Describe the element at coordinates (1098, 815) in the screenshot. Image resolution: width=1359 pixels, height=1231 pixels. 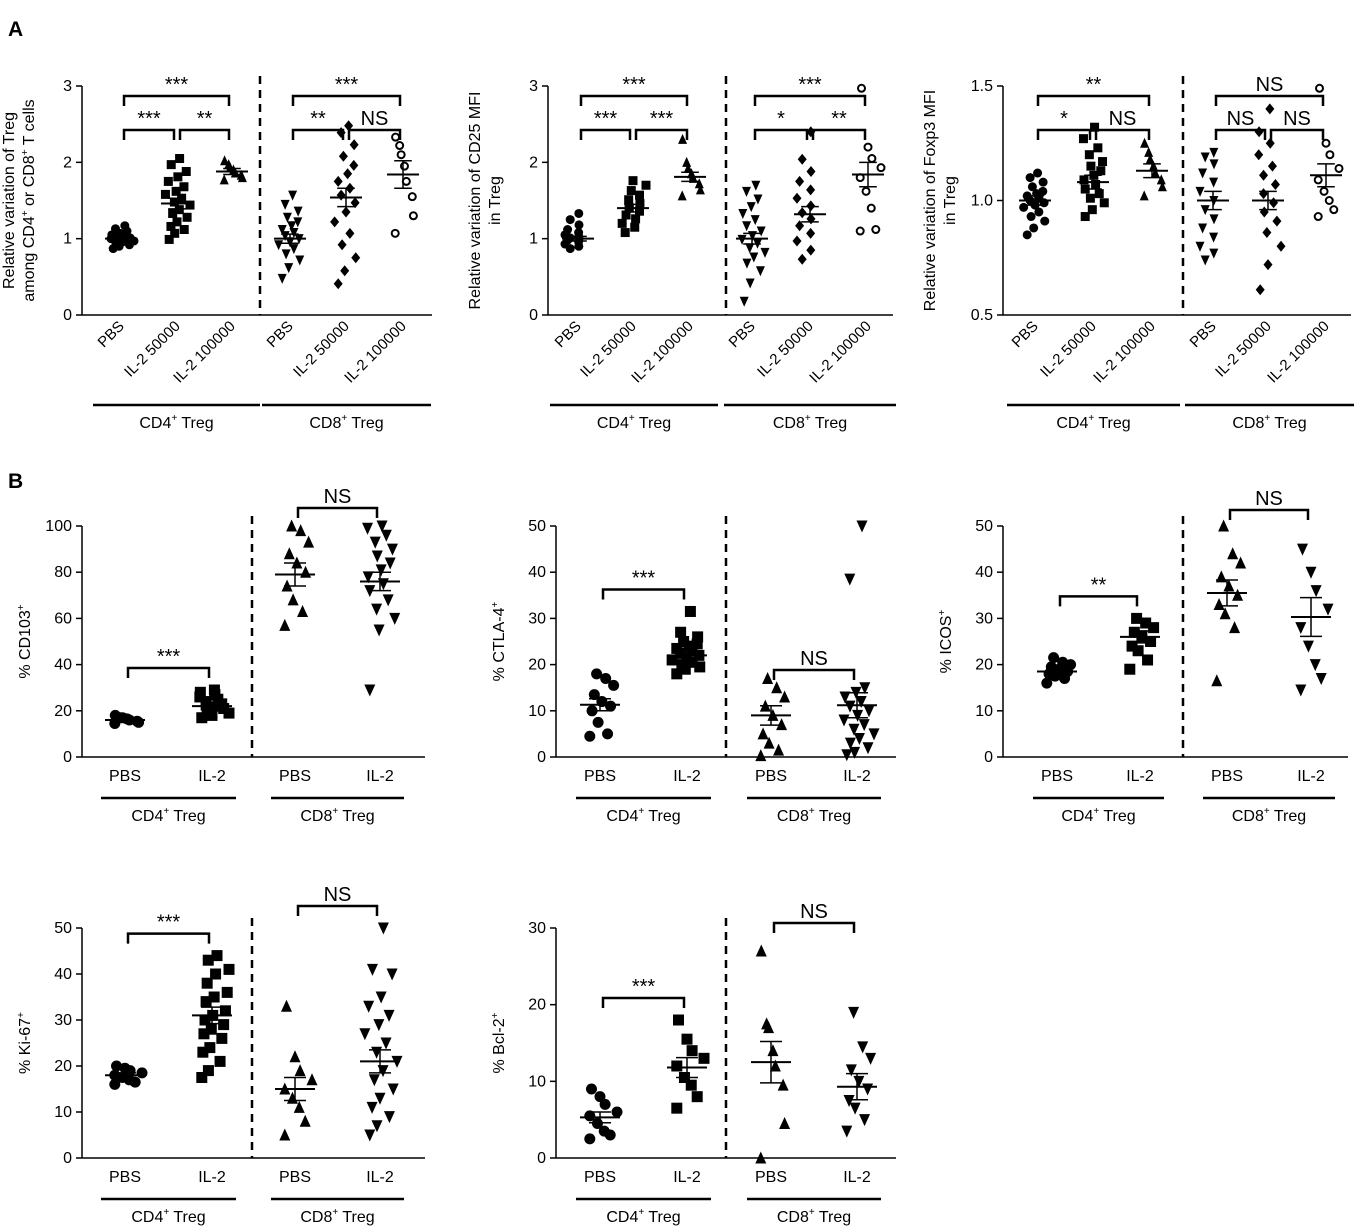
I see `group-label: CD4+ Treg` at that location.